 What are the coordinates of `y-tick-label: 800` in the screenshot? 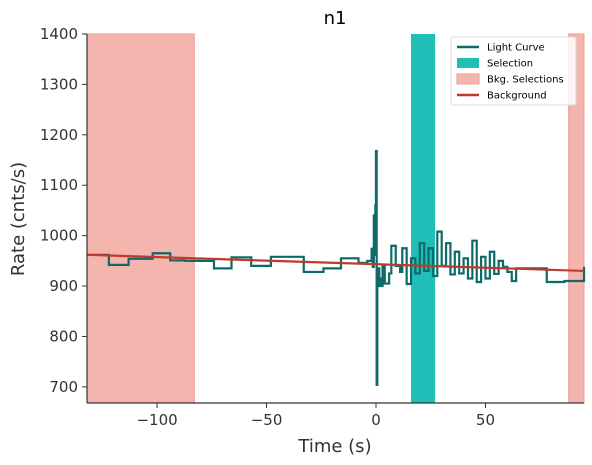 It's located at (63, 336).